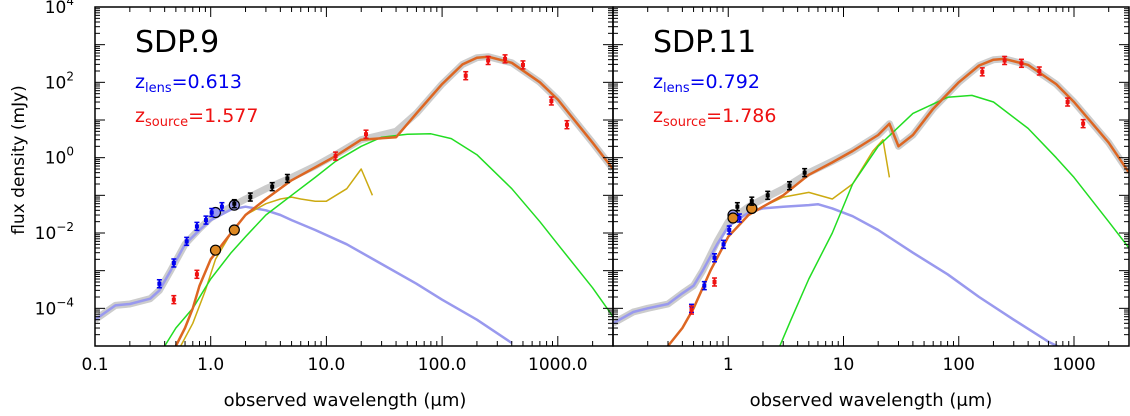 The image size is (1130, 416). What do you see at coordinates (871, 400) in the screenshot?
I see `x-axis-label-right: observed wavelength (μm)` at bounding box center [871, 400].